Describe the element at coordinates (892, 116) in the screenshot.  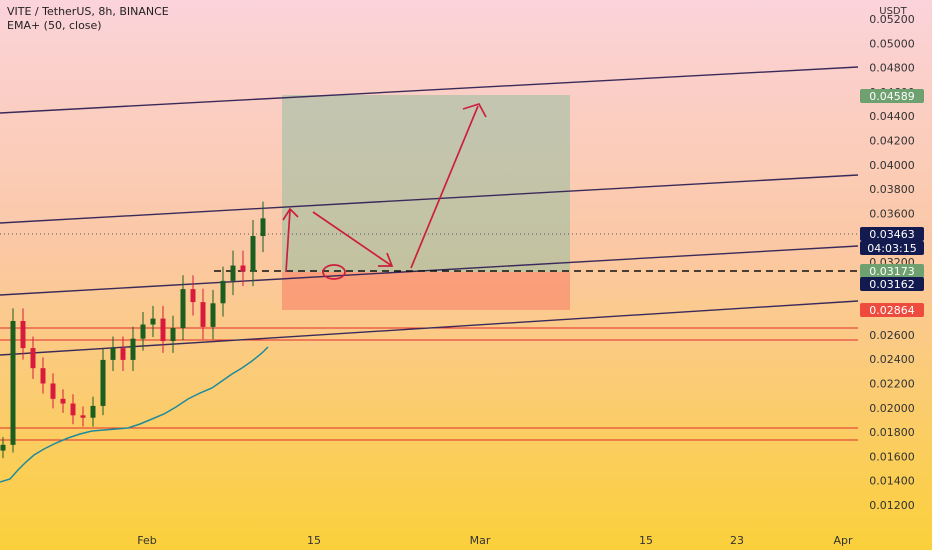
I see `price-tick: 0.04400` at that location.